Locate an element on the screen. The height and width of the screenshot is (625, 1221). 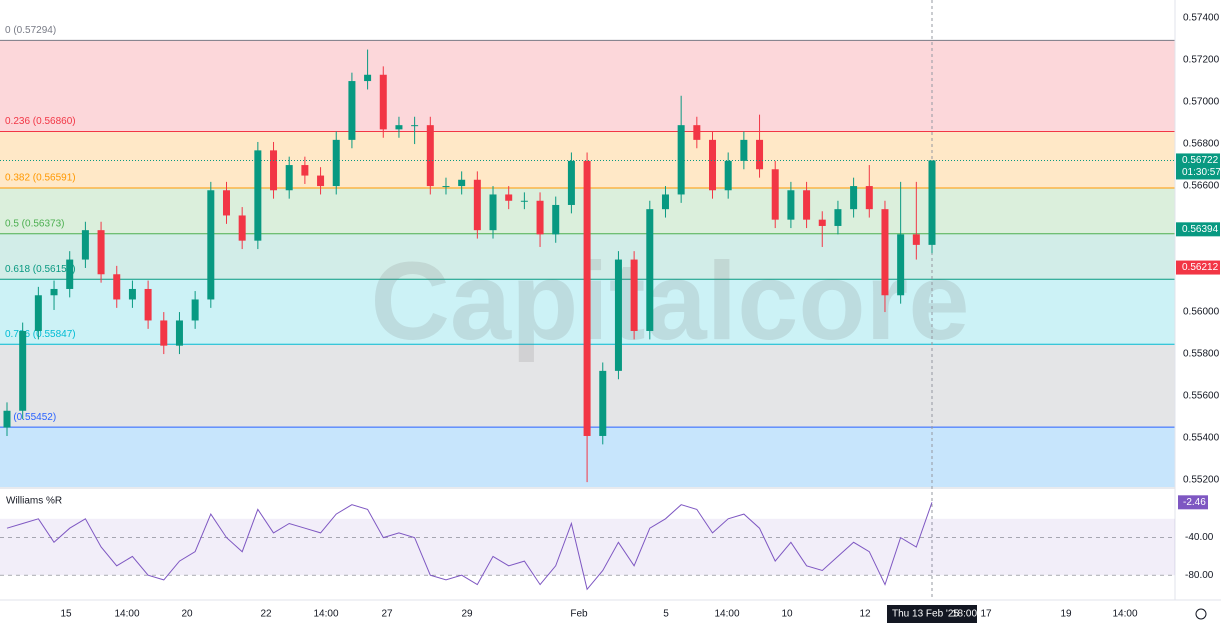
indicator-value-box is located at coordinates (1193, 502).